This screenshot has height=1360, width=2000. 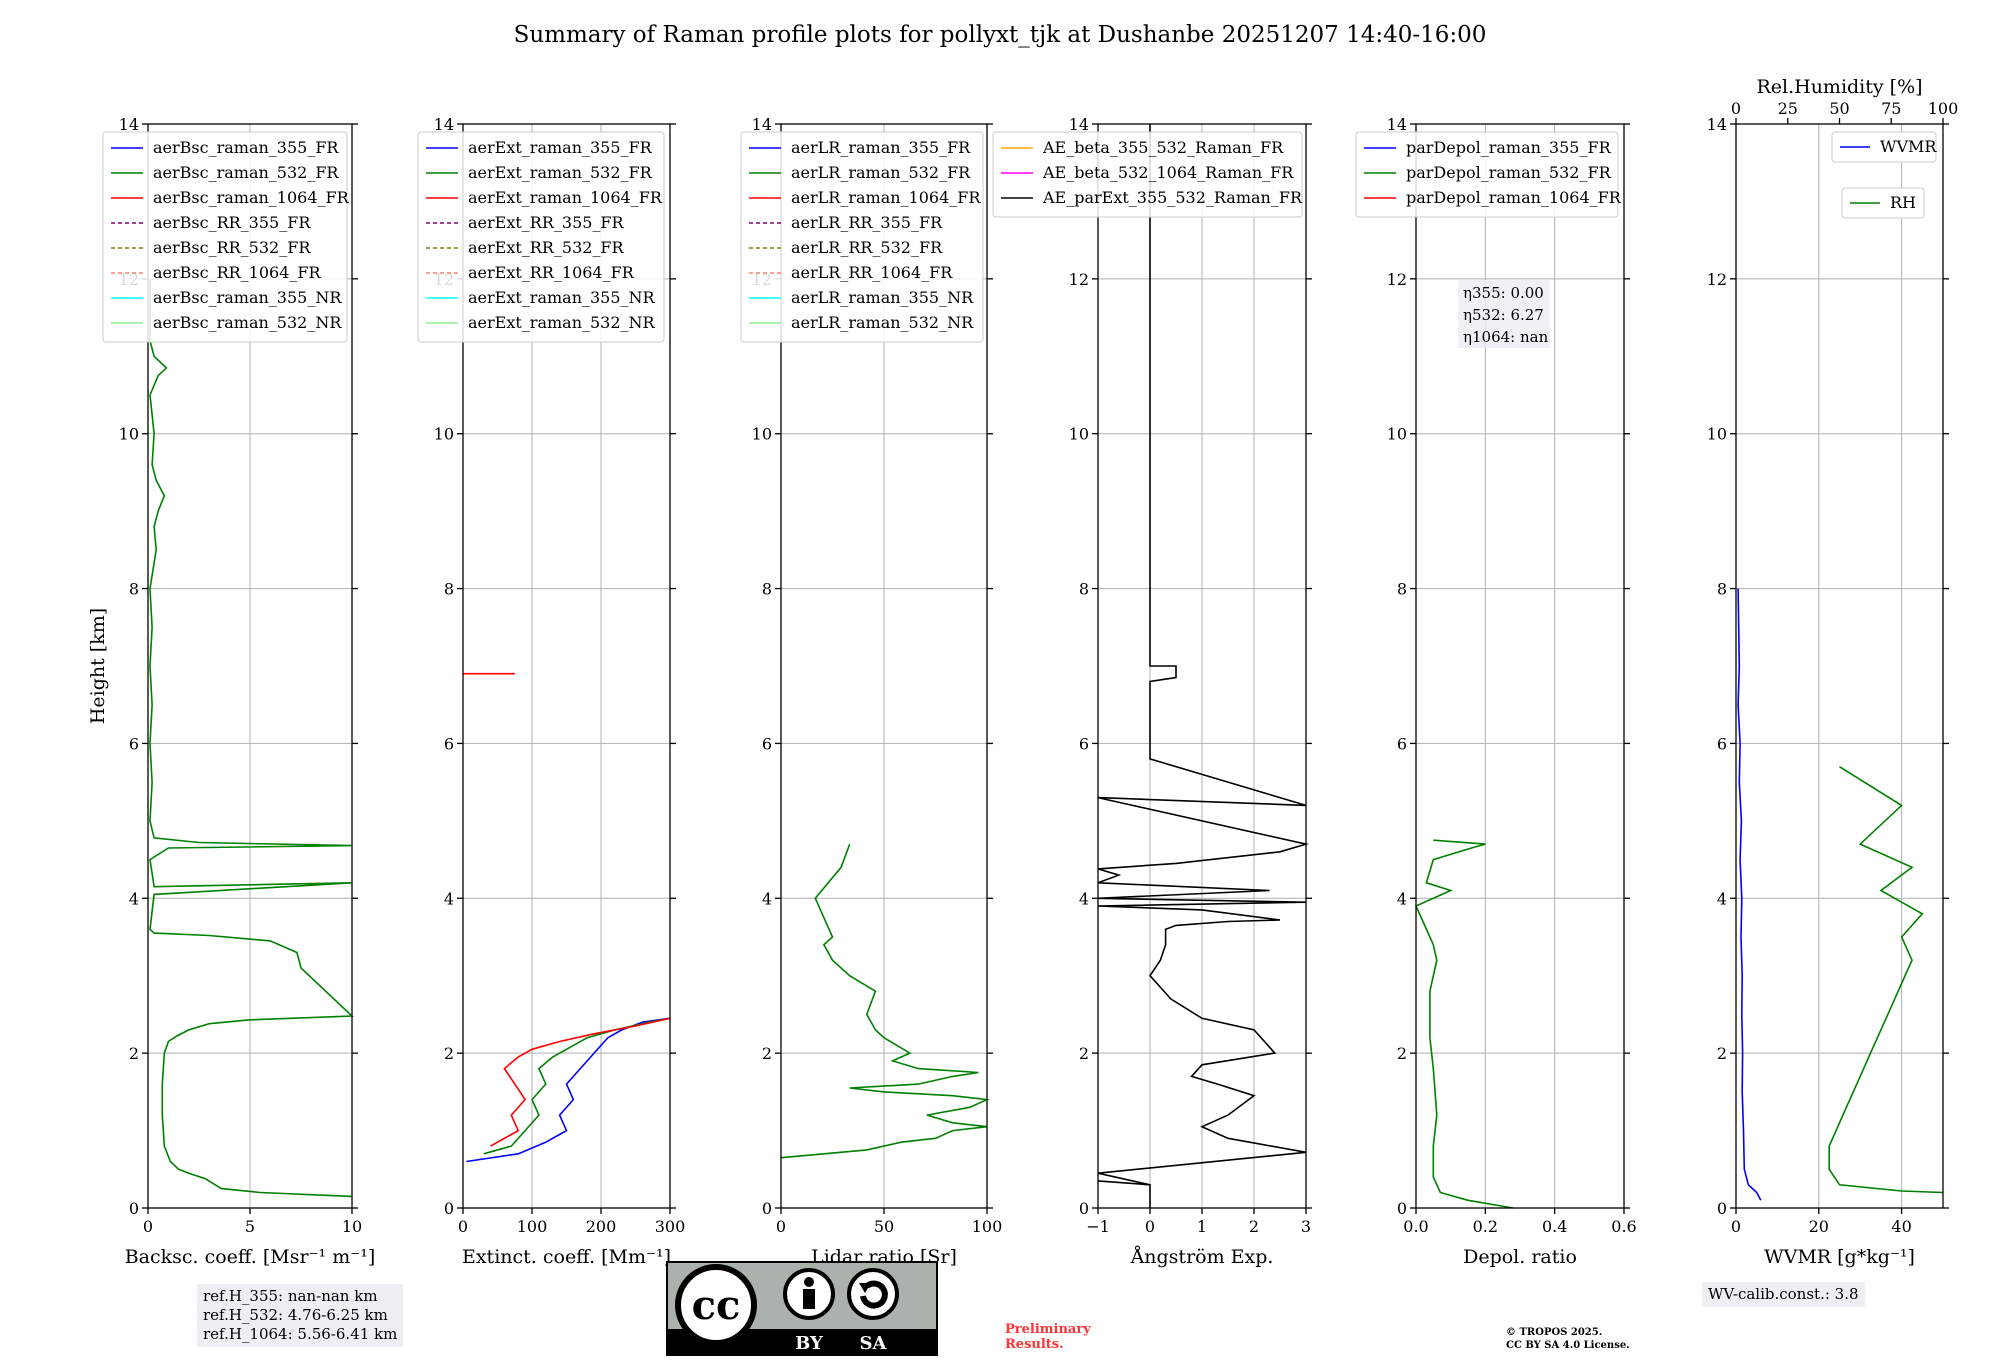 What do you see at coordinates (237, 272) in the screenshot?
I see `legend-label: aerBsc_RR_1064_FR` at bounding box center [237, 272].